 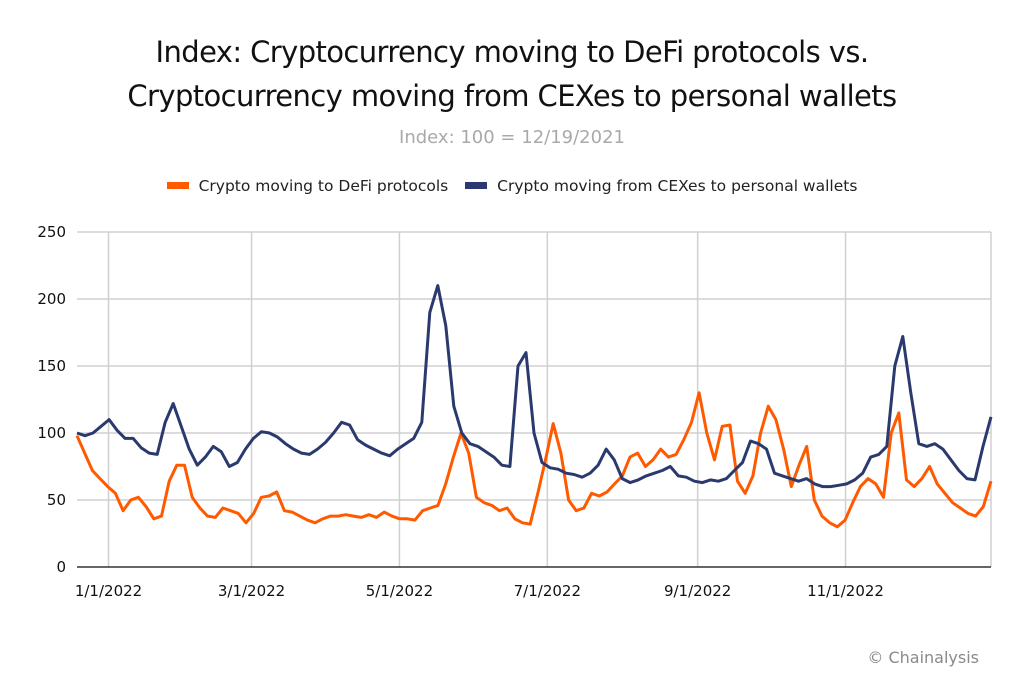 I want to click on legend-label-defi: Crypto moving to DeFi protocols, so click(x=323, y=185).